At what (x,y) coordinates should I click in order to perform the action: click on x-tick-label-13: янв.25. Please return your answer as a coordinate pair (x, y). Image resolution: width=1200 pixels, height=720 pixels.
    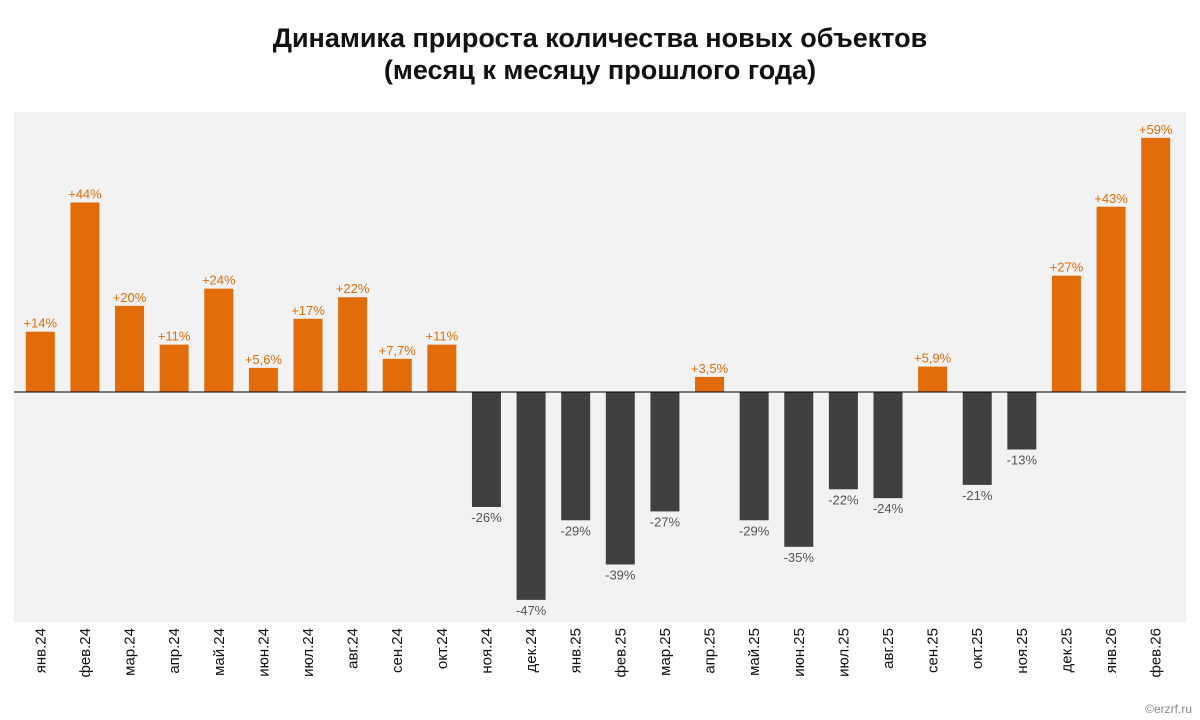
    Looking at the image, I should click on (576, 650).